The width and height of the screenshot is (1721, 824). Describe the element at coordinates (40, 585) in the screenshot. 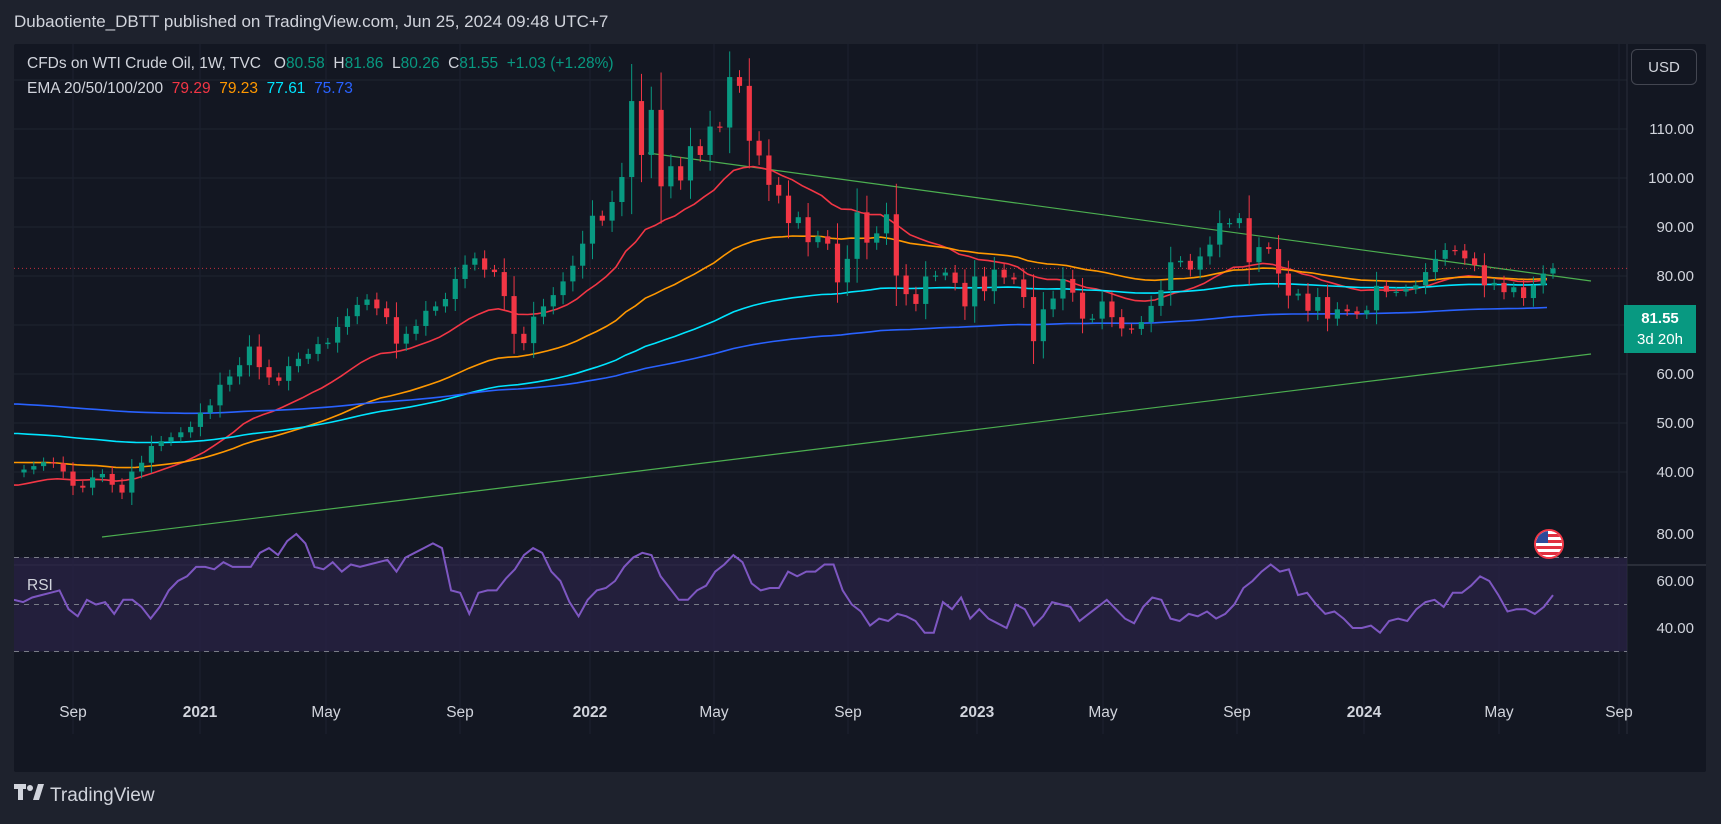

I see `rsi-label: RSI` at that location.